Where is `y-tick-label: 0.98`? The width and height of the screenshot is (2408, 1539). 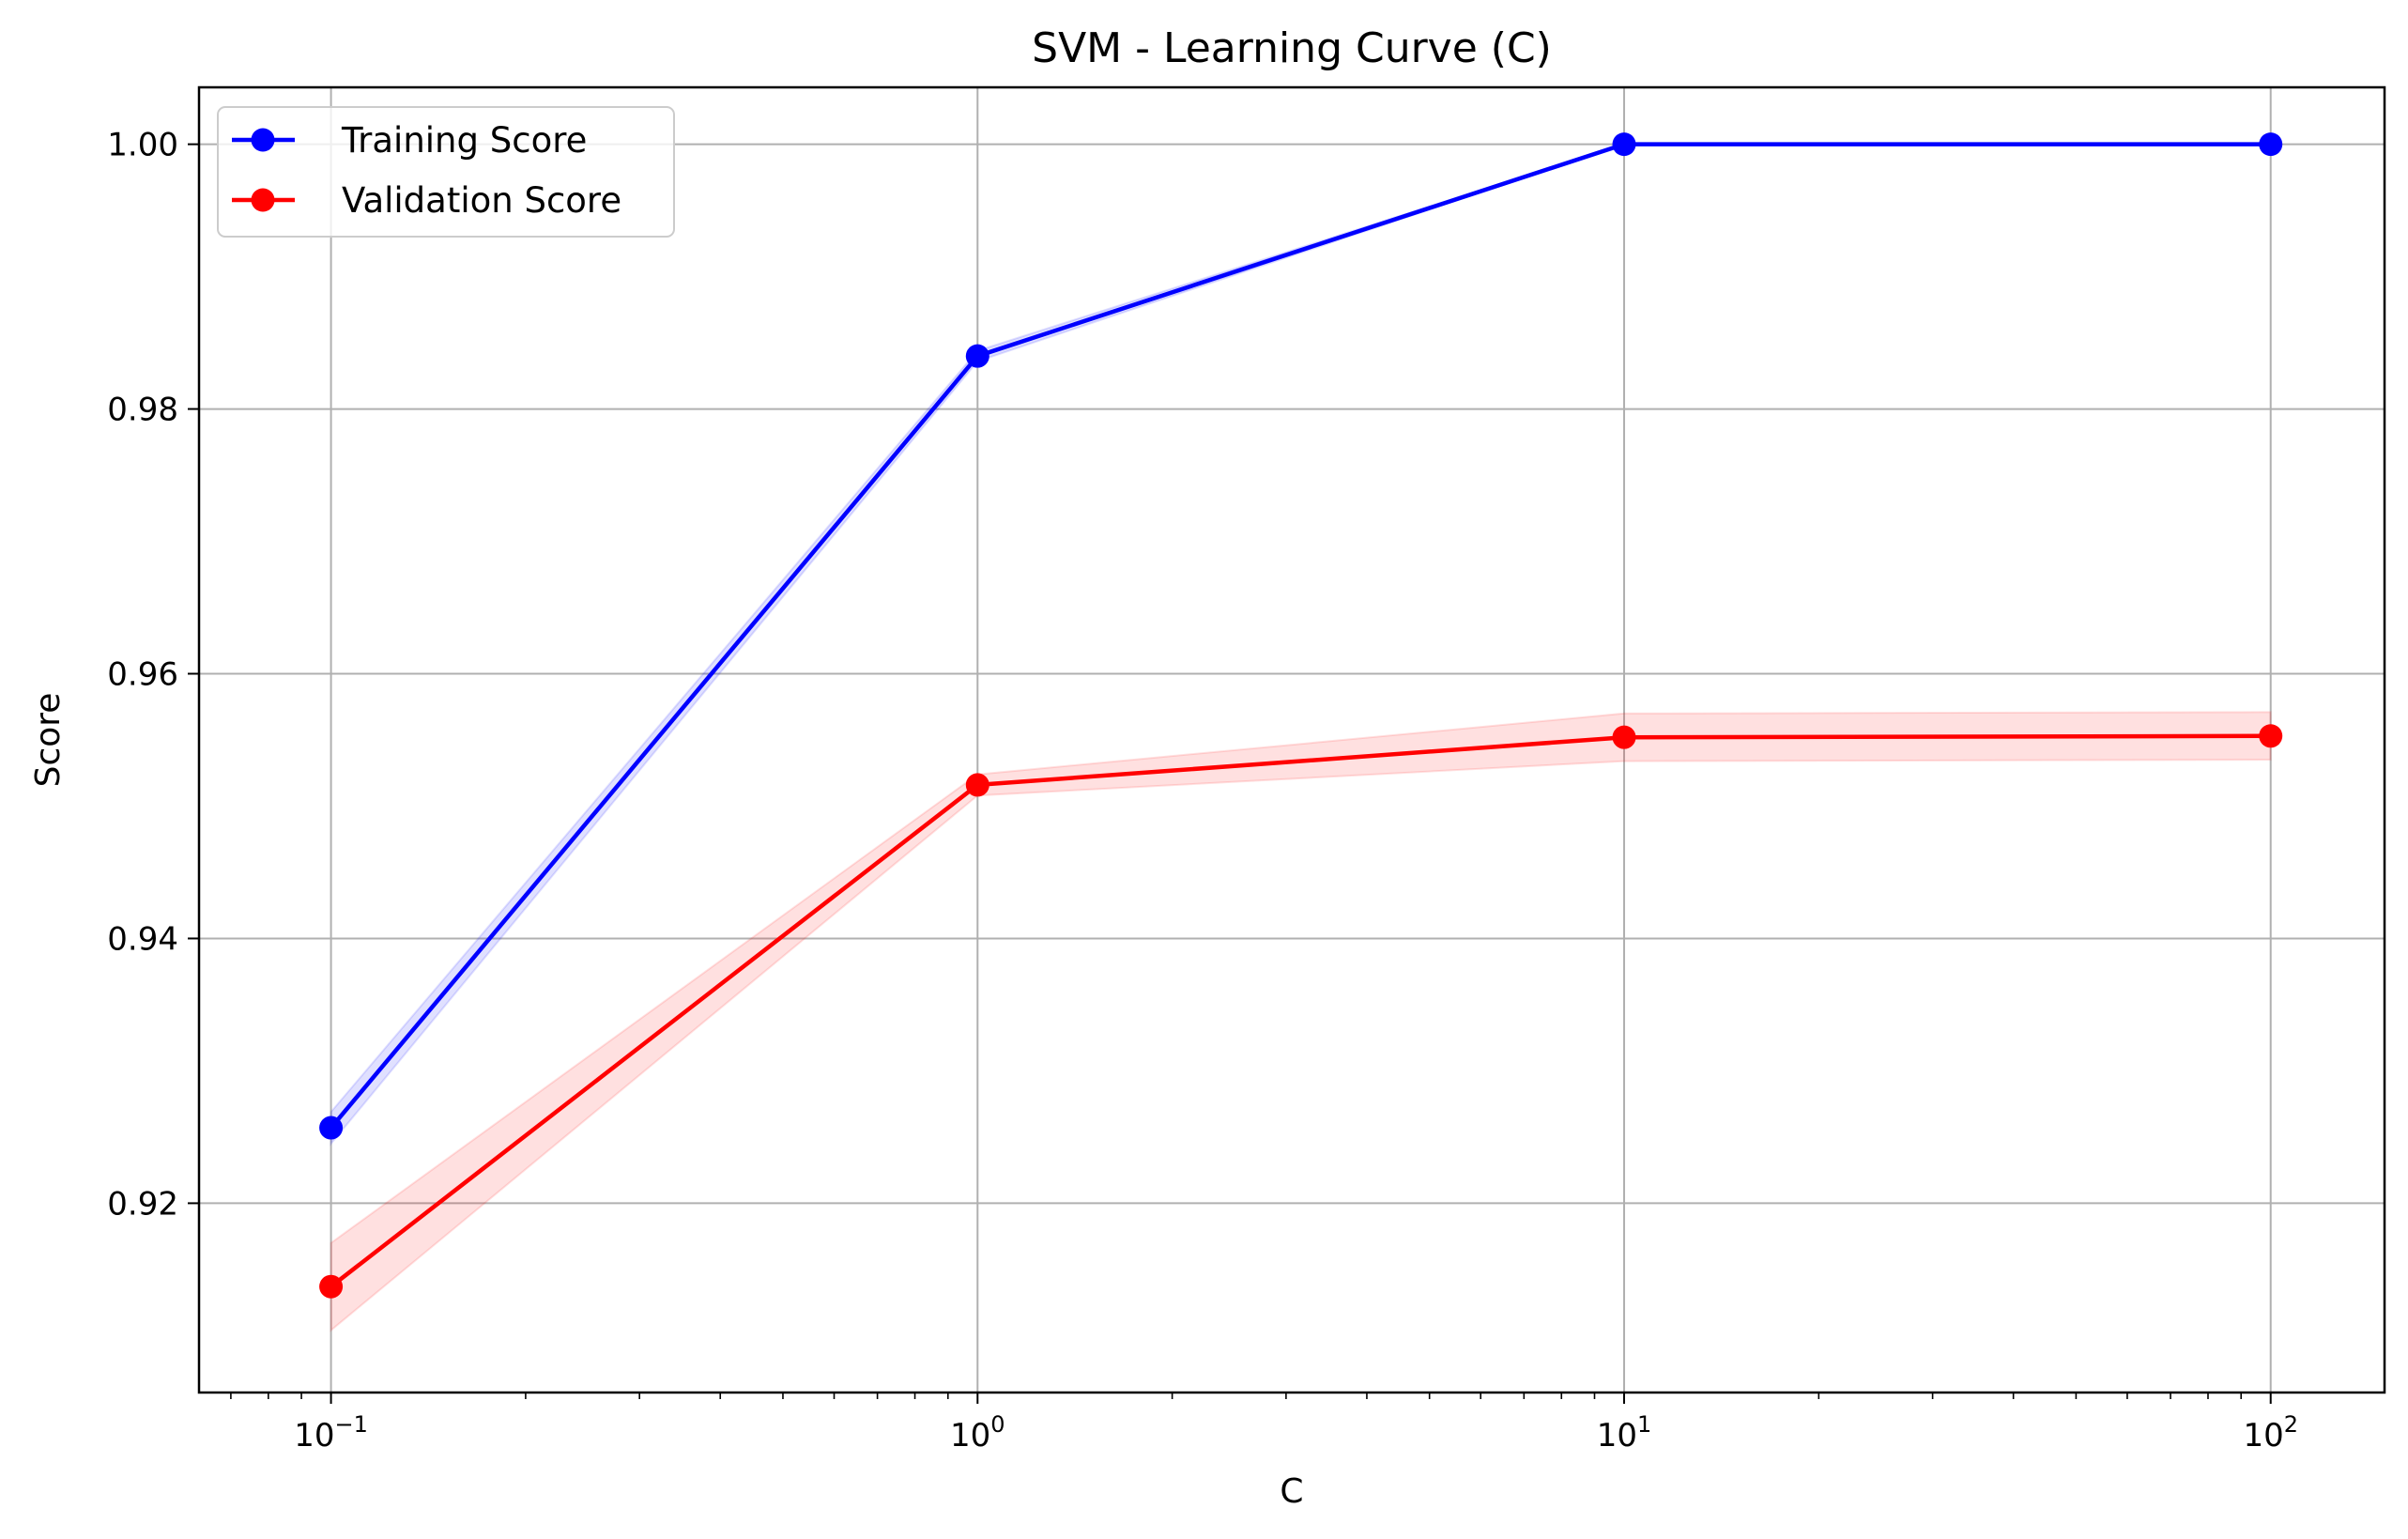
y-tick-label: 0.98 is located at coordinates (142, 410).